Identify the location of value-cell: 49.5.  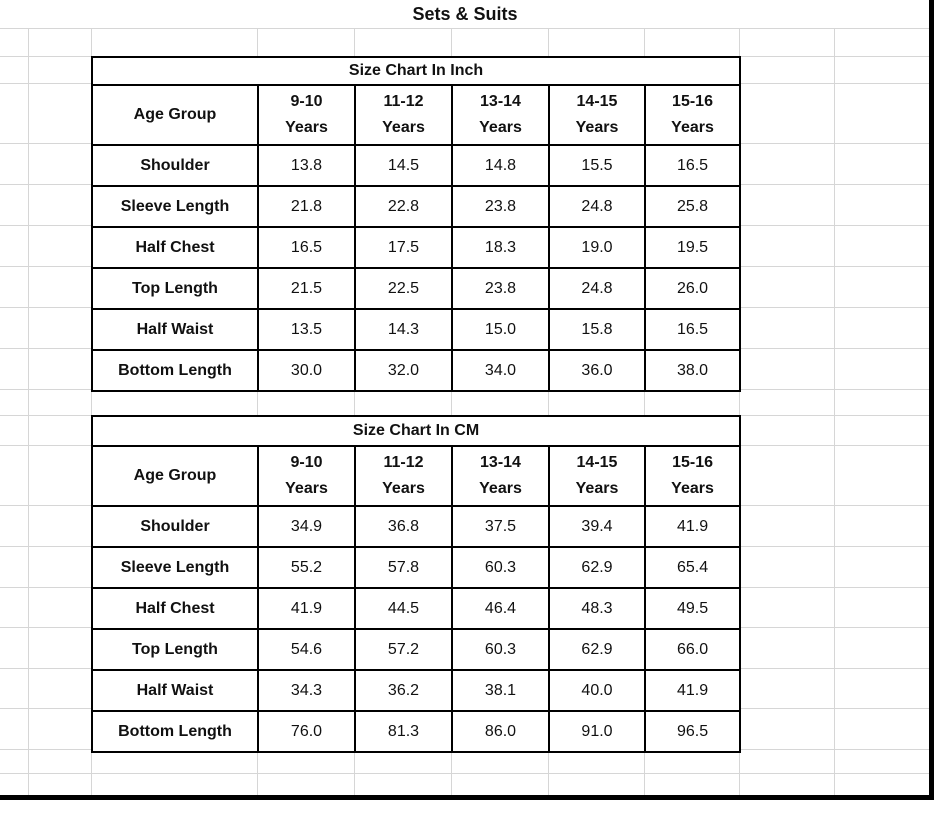
(692, 608).